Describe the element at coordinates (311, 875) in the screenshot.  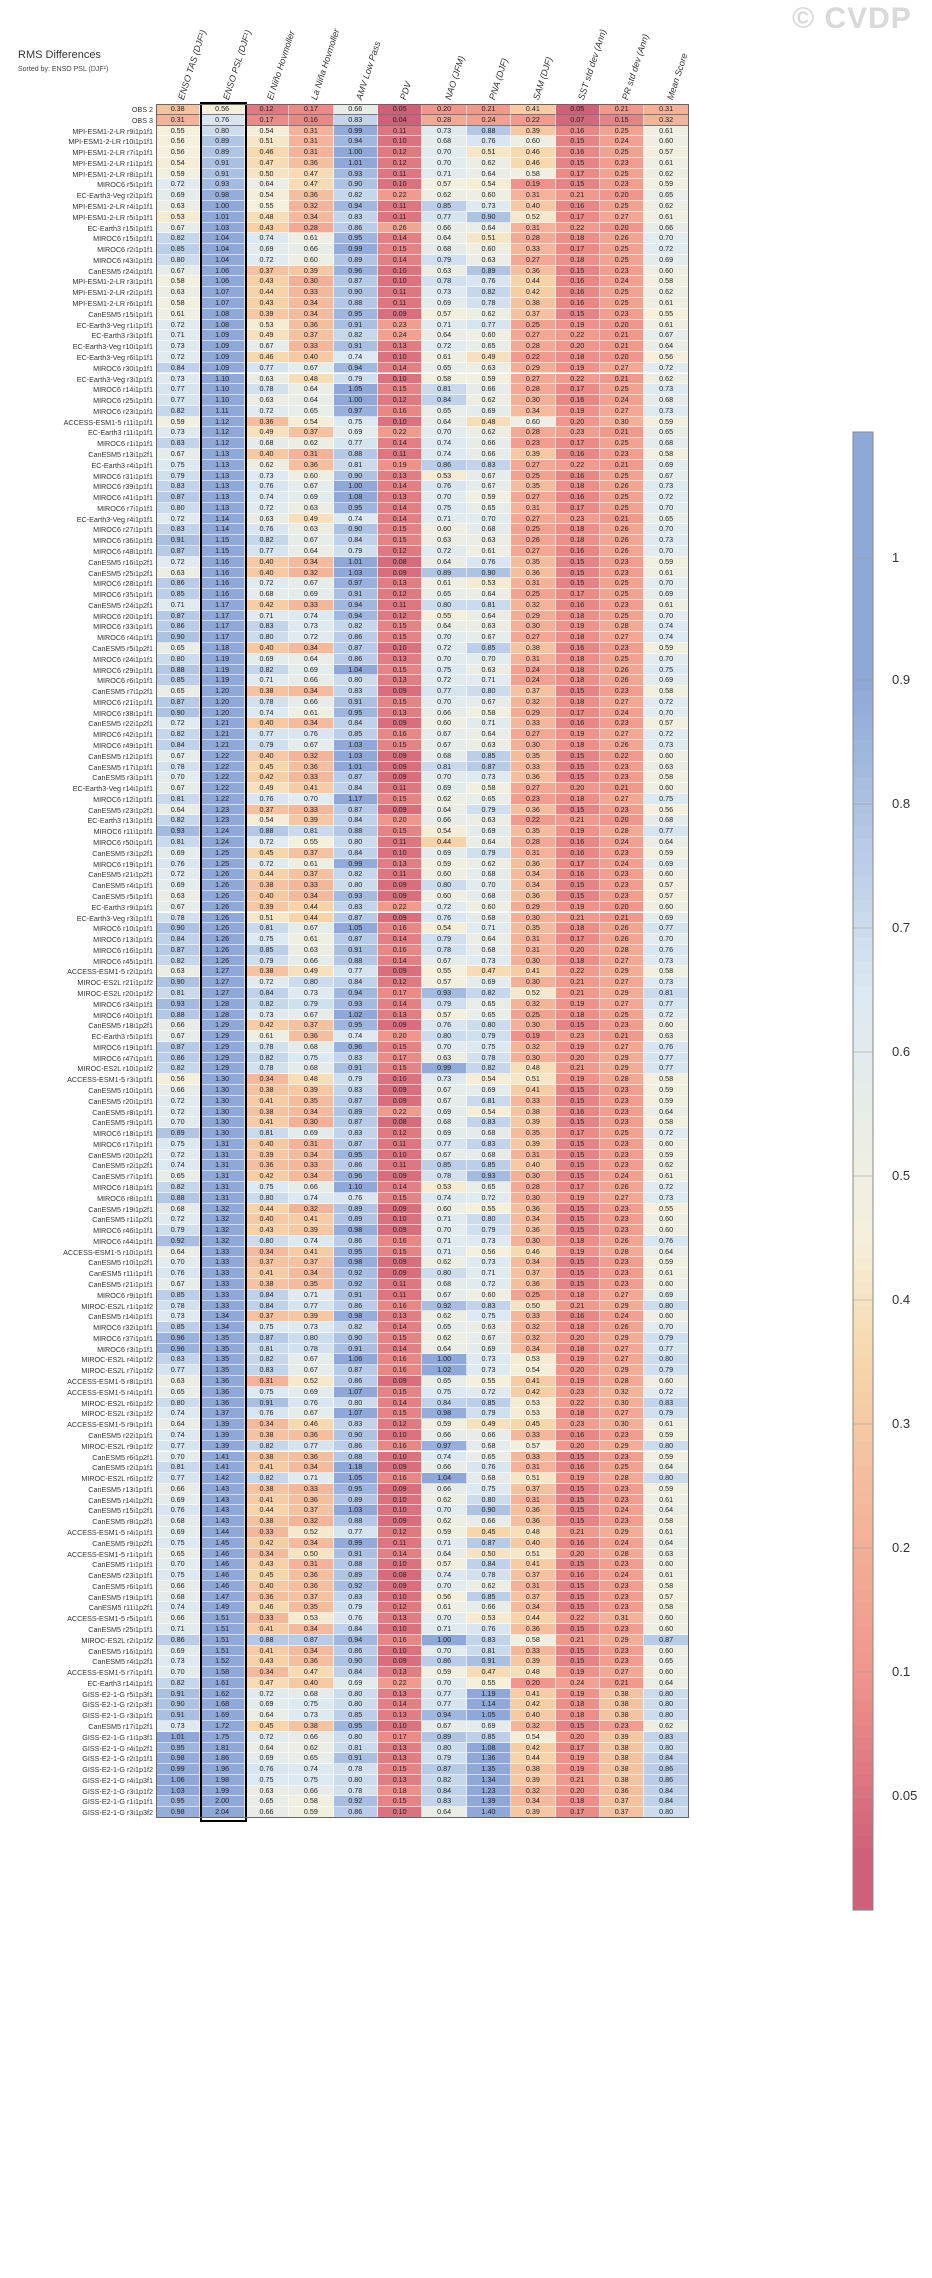
I see `heatmap-cell: 0.37` at that location.